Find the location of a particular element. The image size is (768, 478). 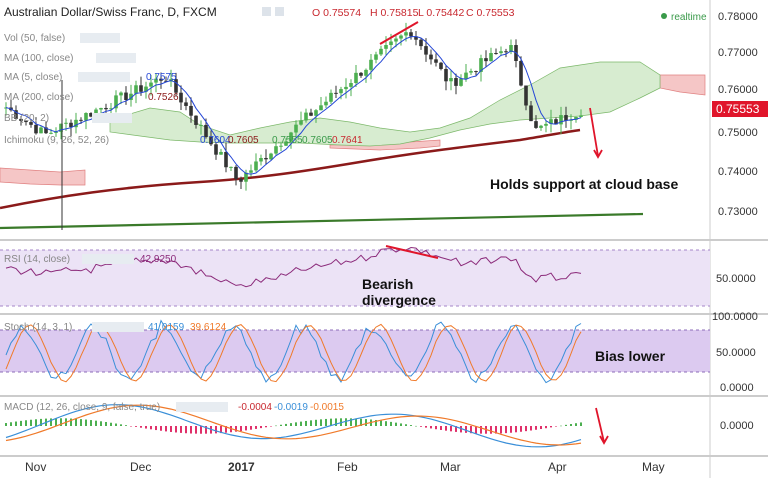

time-tick: Apr is located at coordinates (557, 467).